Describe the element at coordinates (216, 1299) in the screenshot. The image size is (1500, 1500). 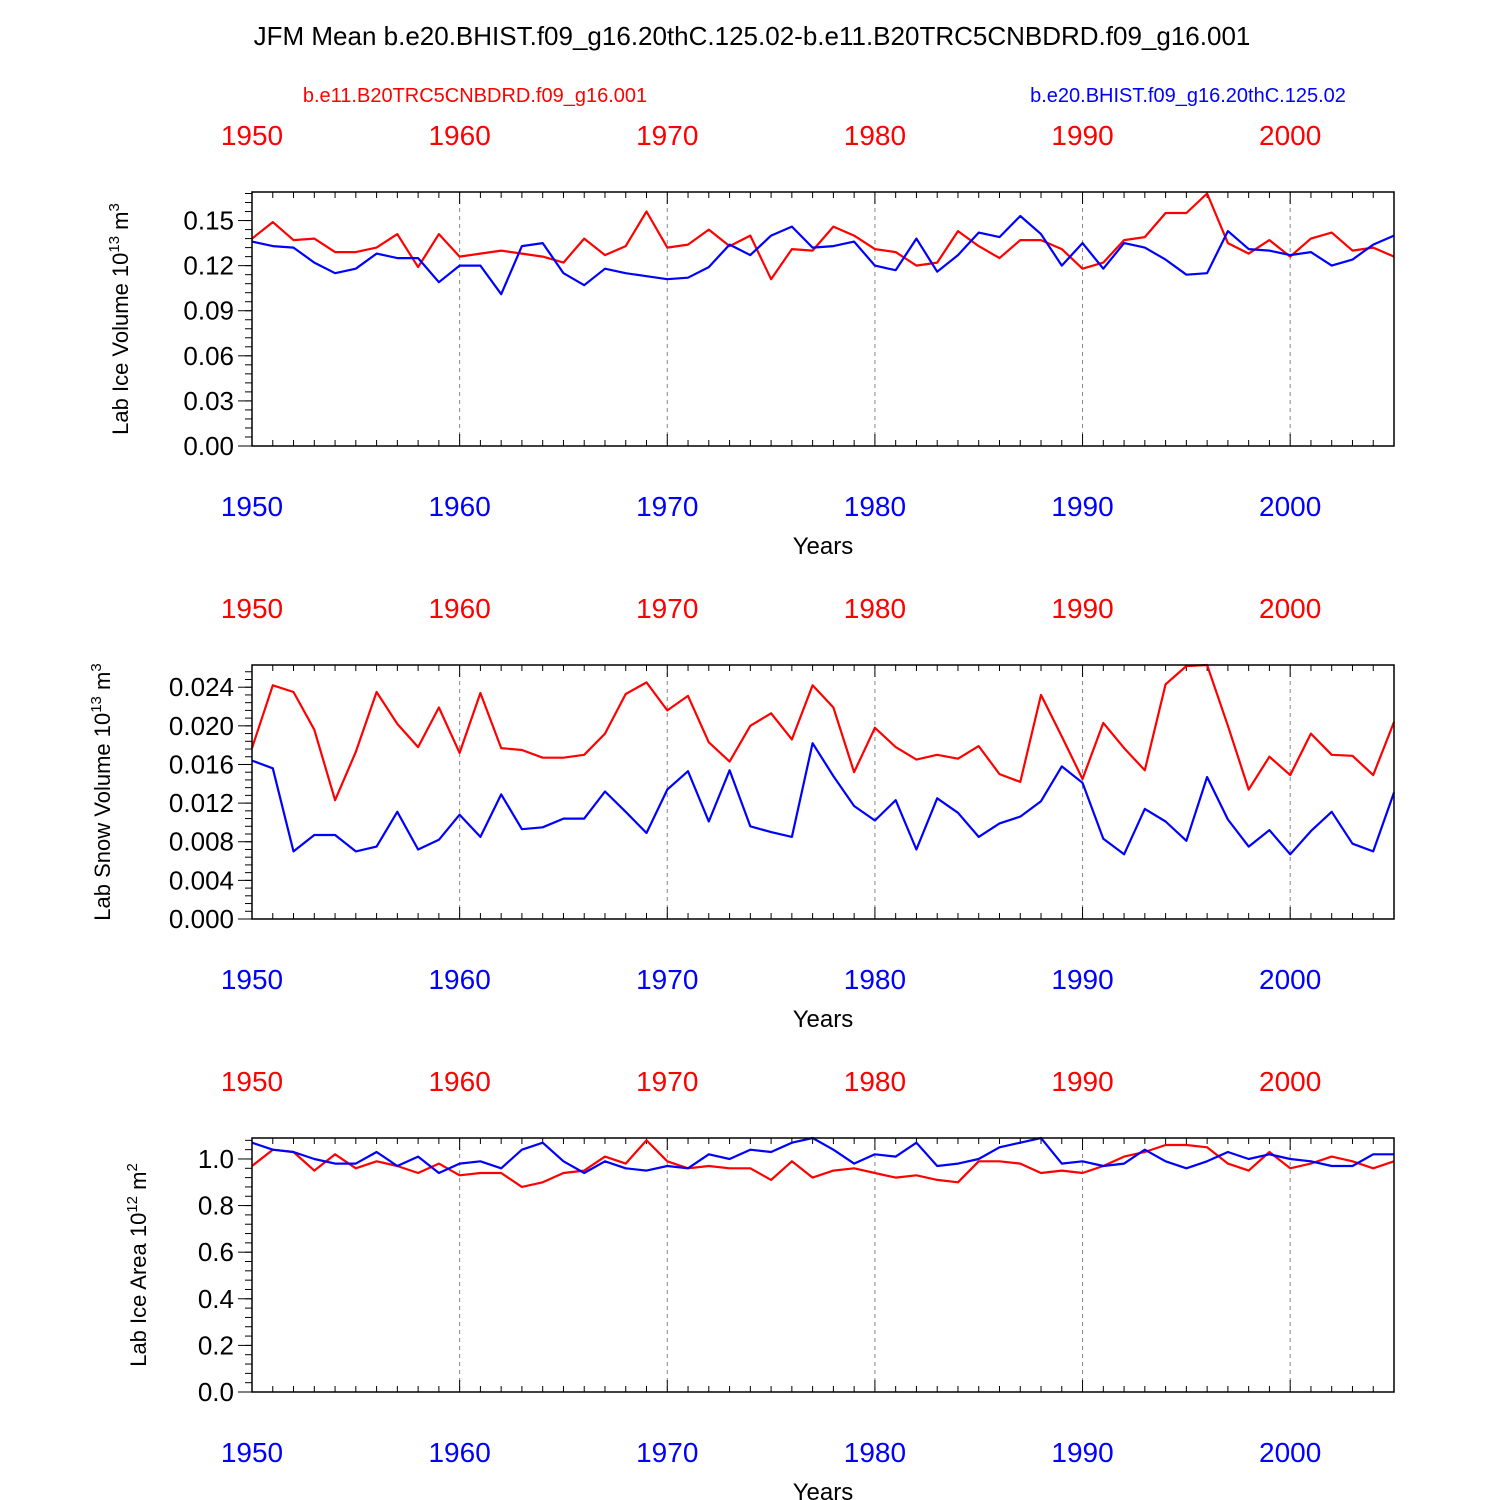
I see `y-tick-label: 0.4` at that location.